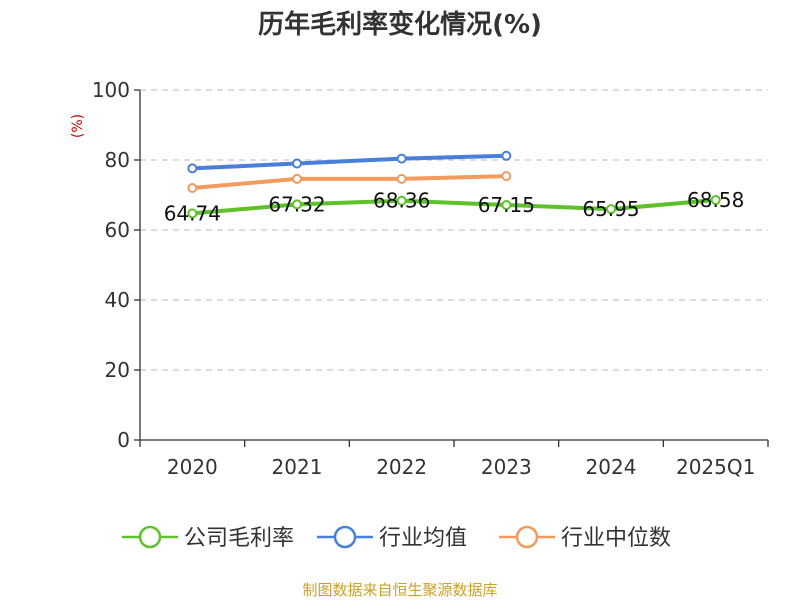 Image resolution: width=800 pixels, height=600 pixels. I want to click on series-point-行业中位数-2021, so click(297, 178).